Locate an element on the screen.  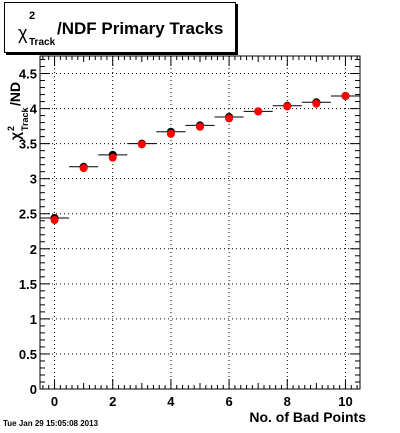
x-tick-label: 0 is located at coordinates (54, 401).